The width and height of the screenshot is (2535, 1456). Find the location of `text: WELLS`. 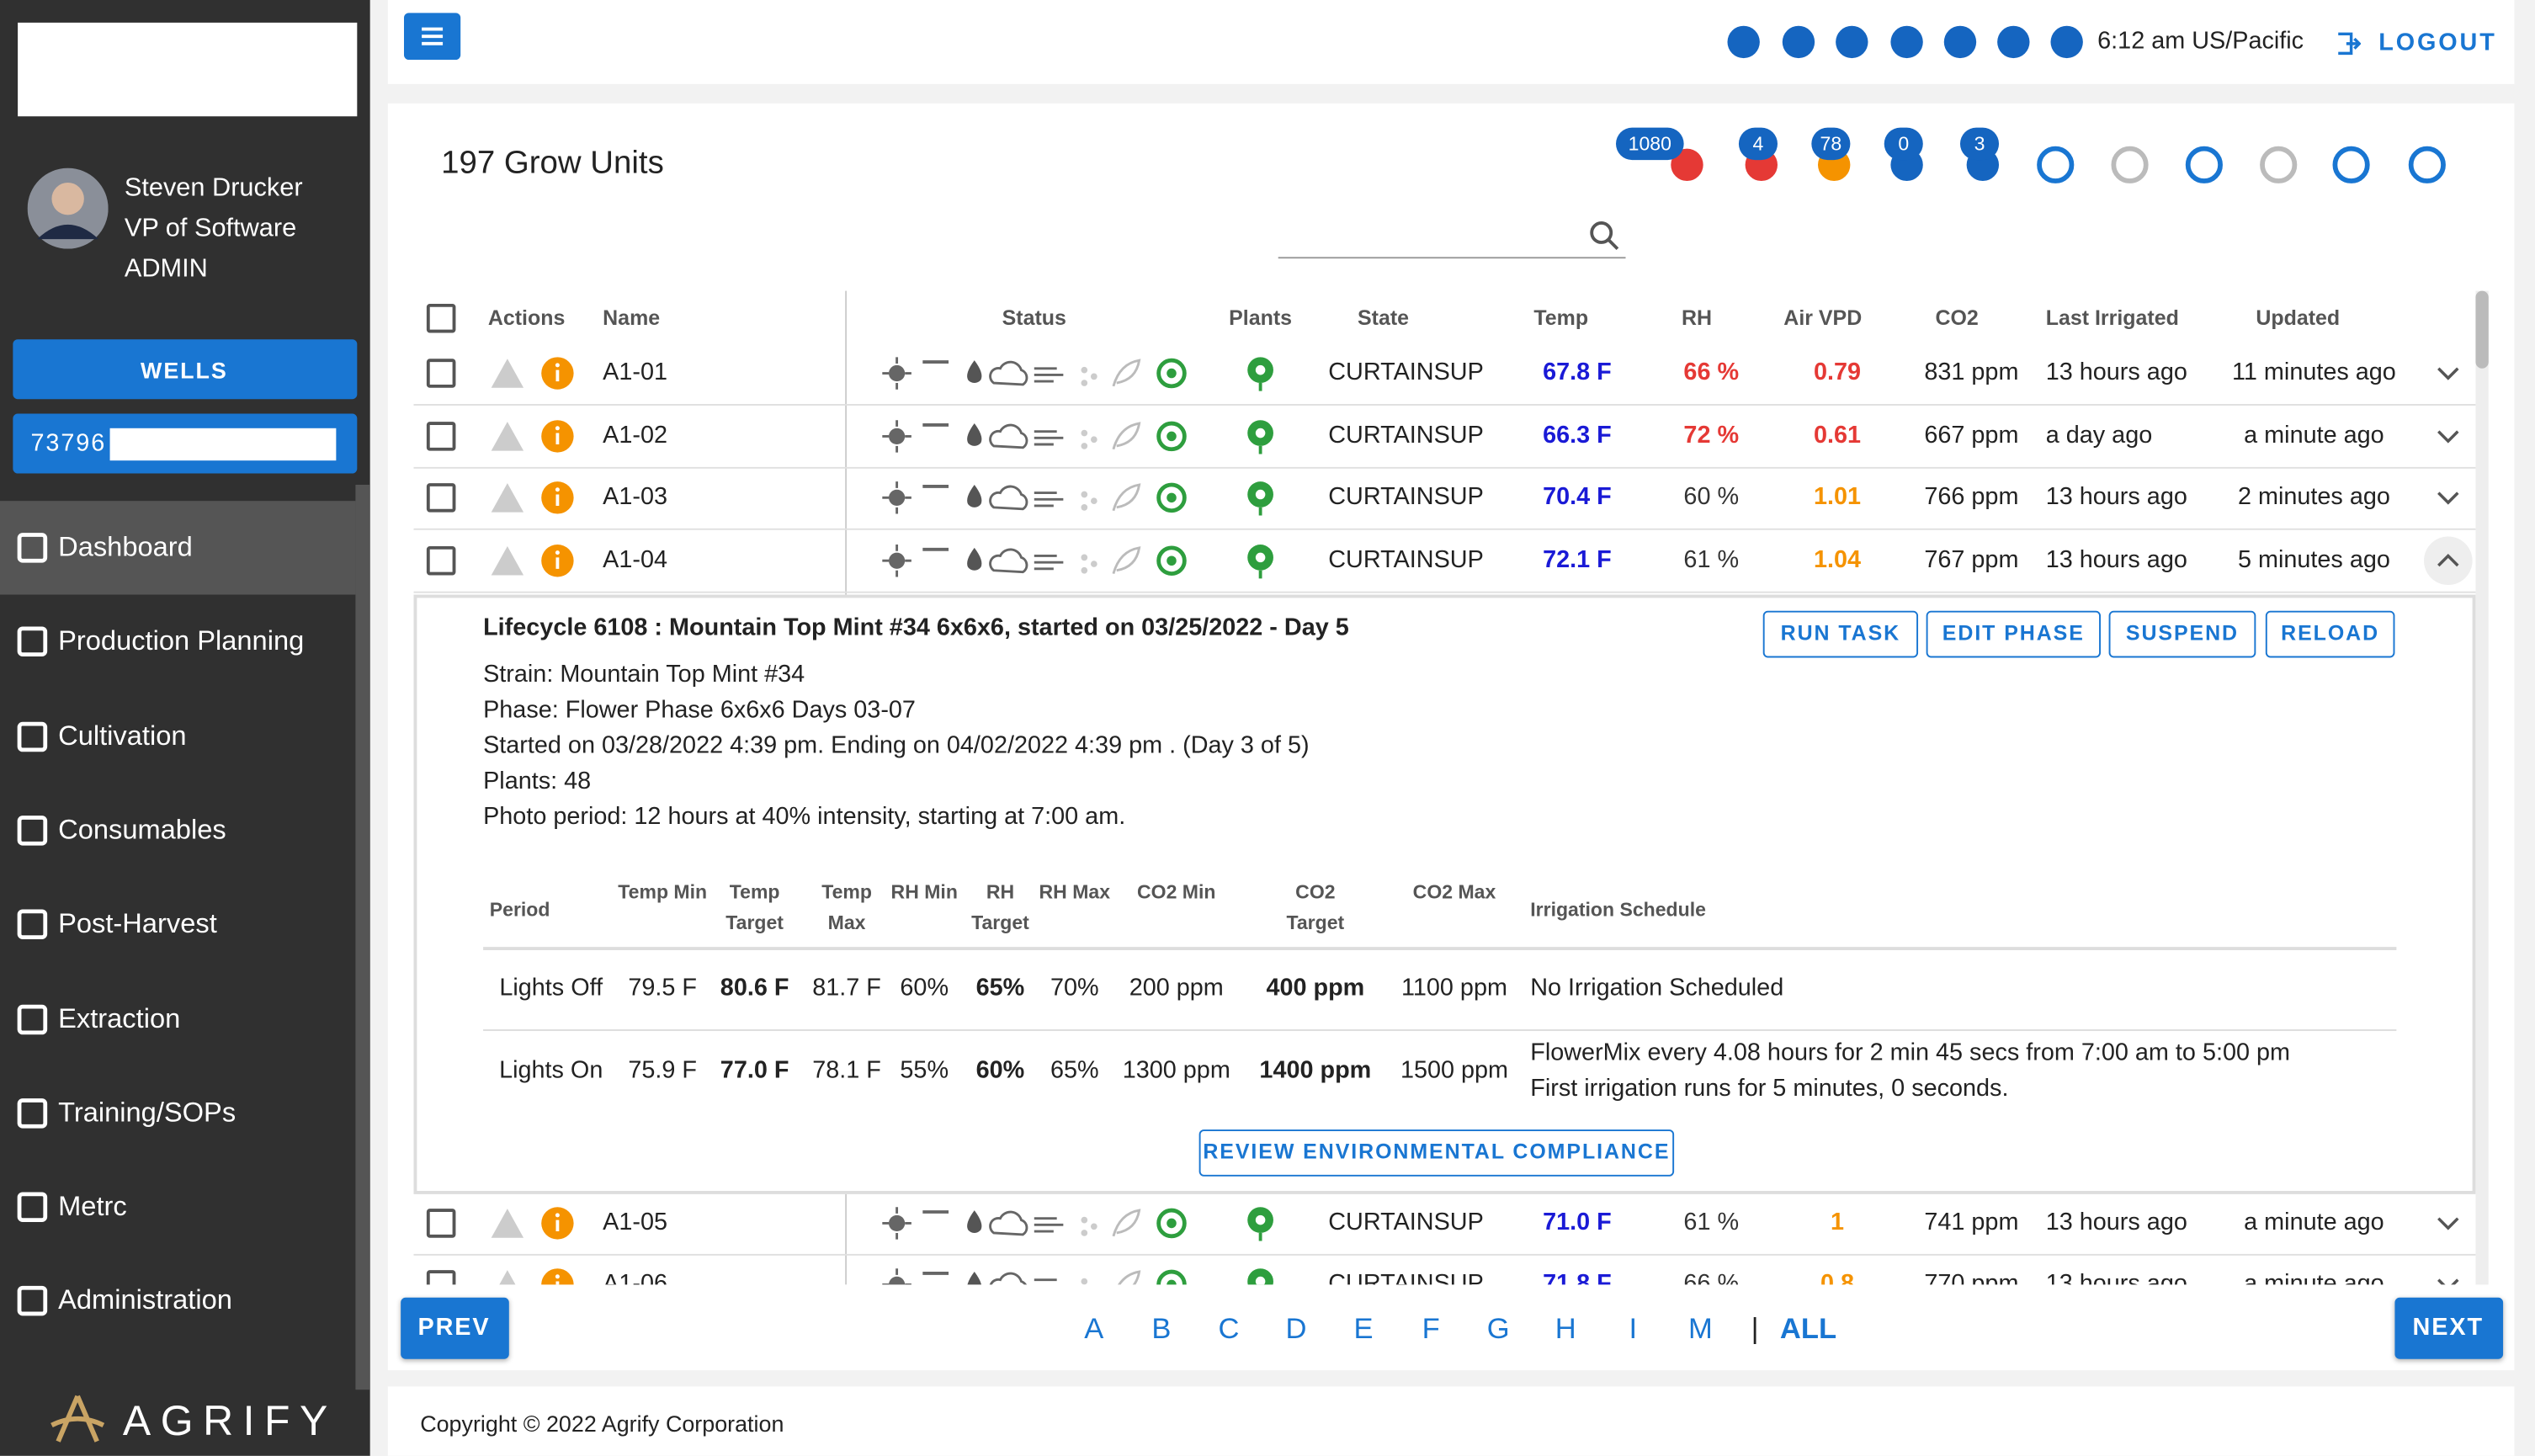

text: WELLS is located at coordinates (184, 370).